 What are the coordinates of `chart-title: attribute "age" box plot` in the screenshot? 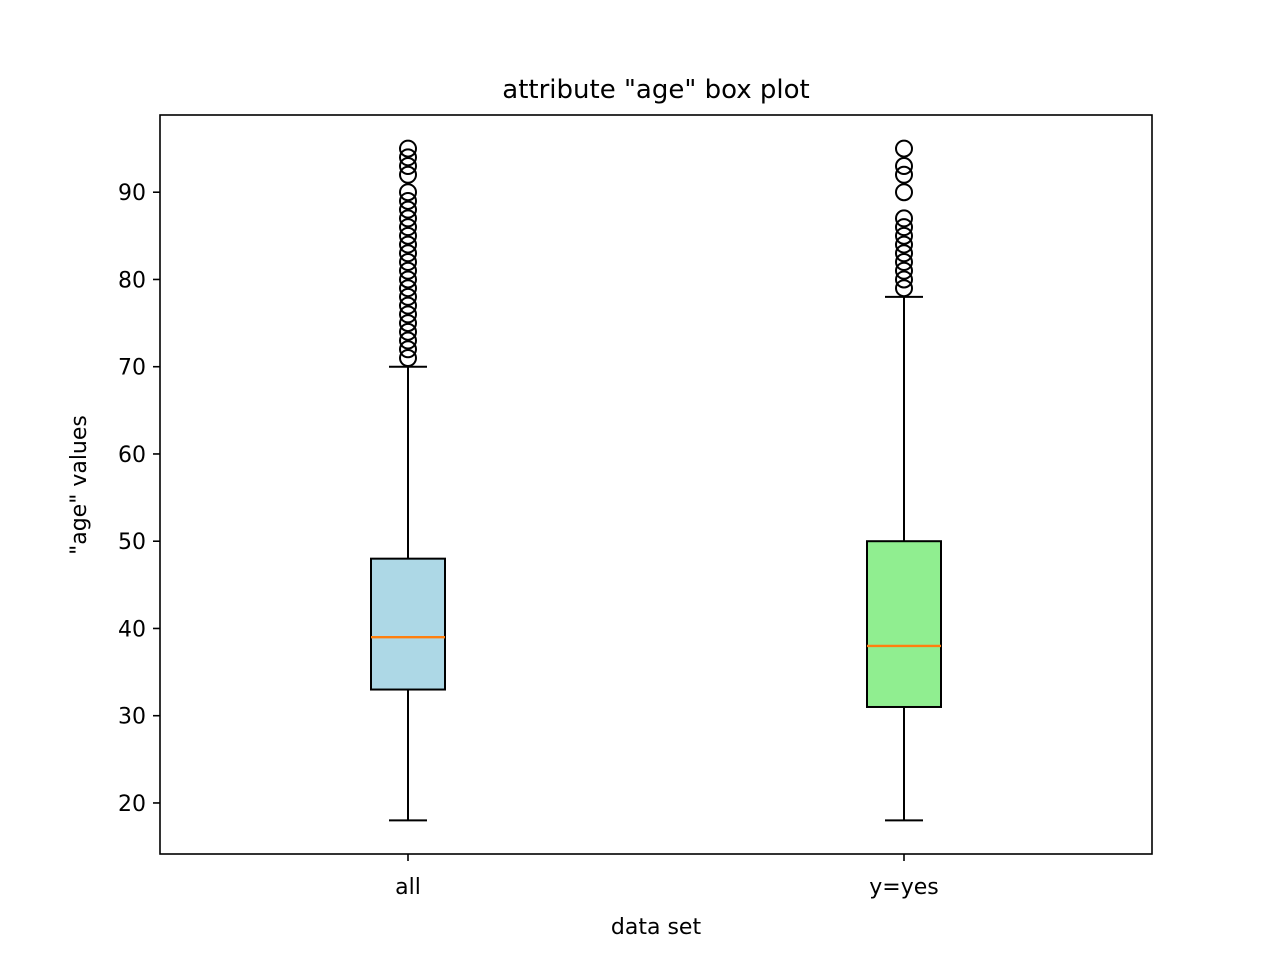 It's located at (655, 90).